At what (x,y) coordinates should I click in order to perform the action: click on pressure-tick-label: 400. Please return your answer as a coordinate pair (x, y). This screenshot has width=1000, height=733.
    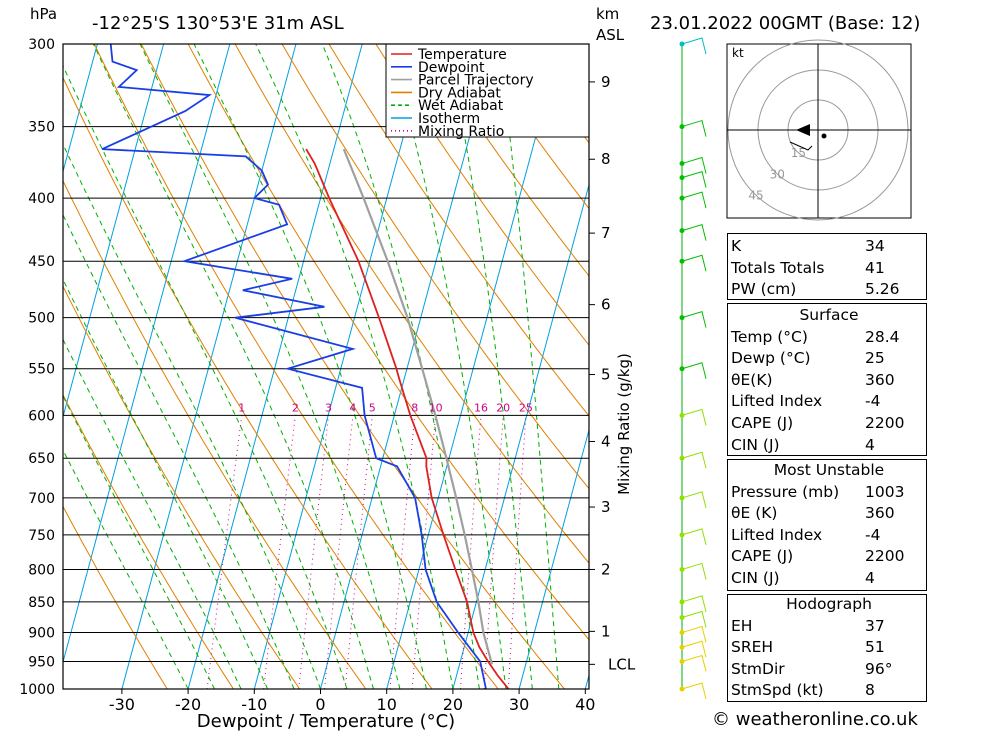
    Looking at the image, I should click on (41, 199).